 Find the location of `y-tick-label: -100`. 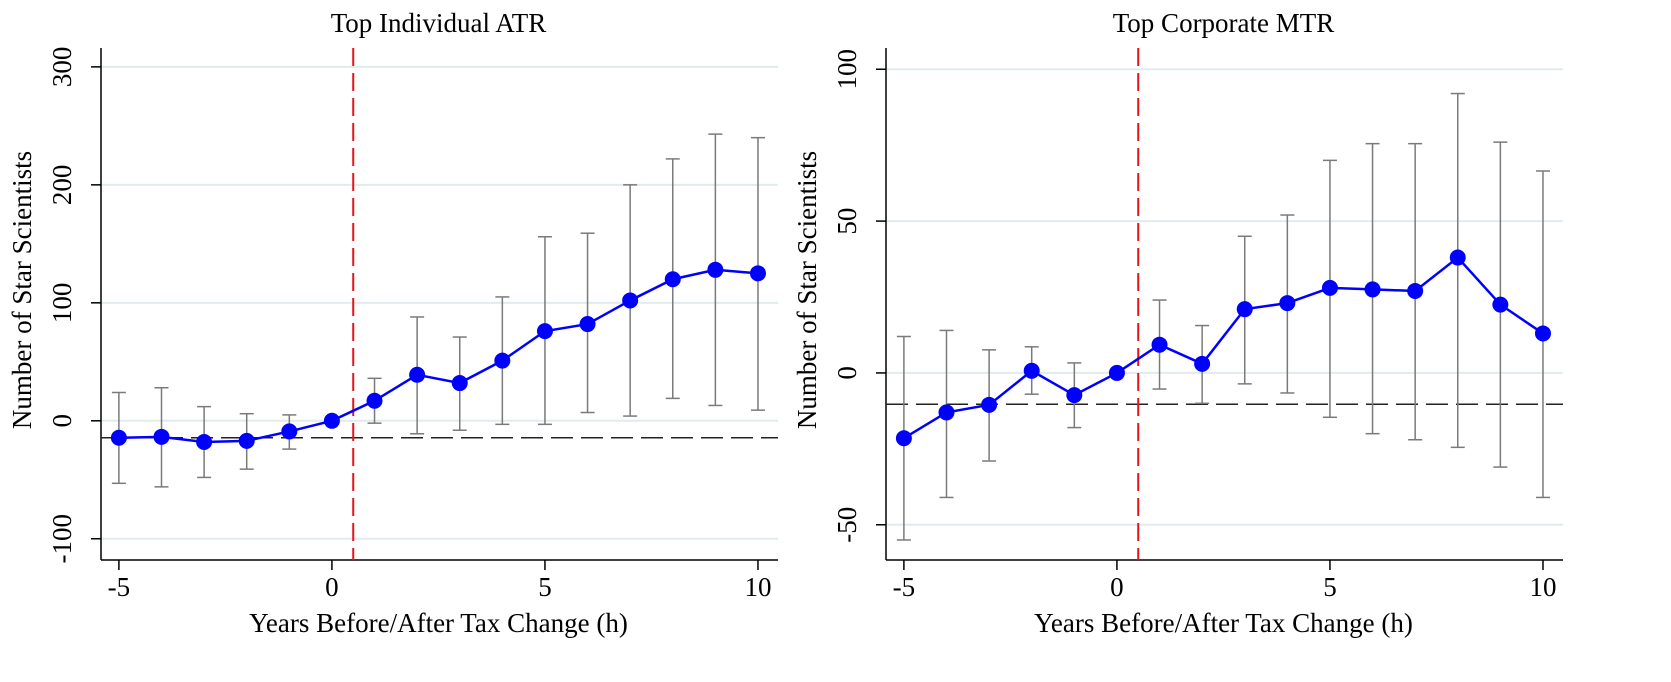

y-tick-label: -100 is located at coordinates (62, 539).